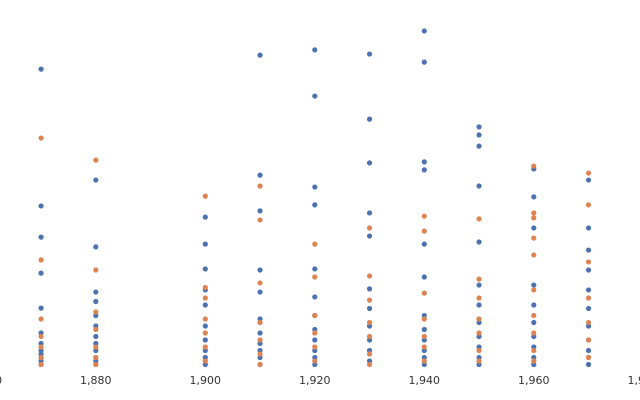 This screenshot has width=640, height=400. Describe the element at coordinates (634, 380) in the screenshot. I see `x-tick-label: 1,980` at that location.